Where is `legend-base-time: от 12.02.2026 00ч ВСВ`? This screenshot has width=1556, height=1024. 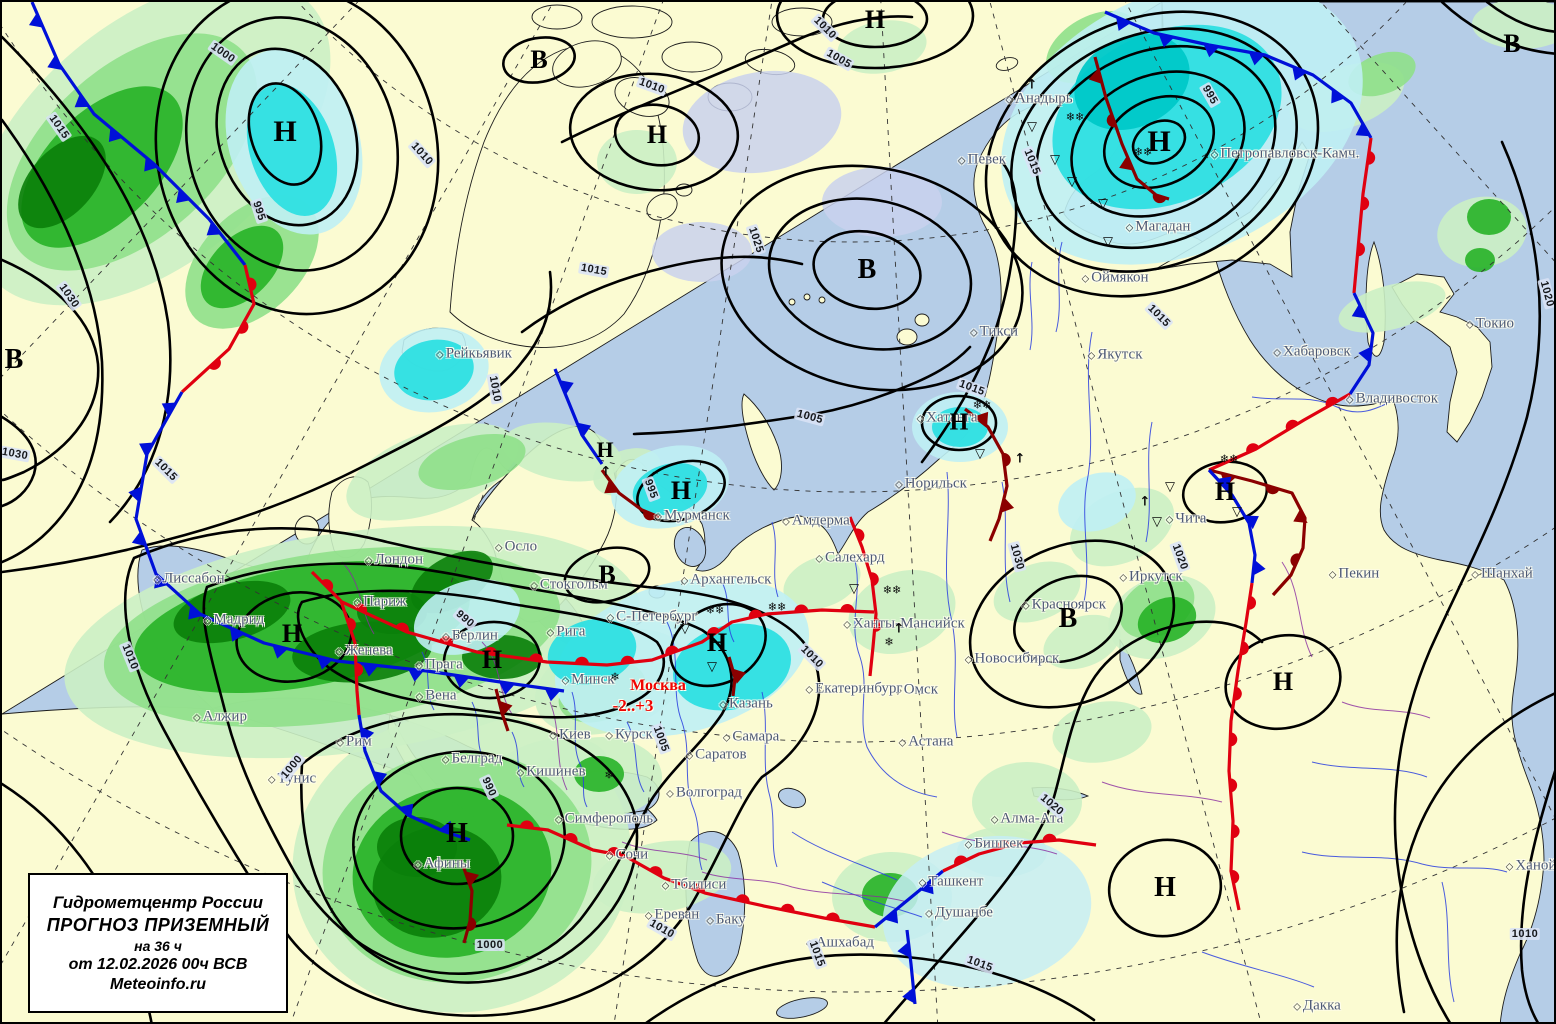 legend-base-time: от 12.02.2026 00ч ВСВ is located at coordinates (158, 964).